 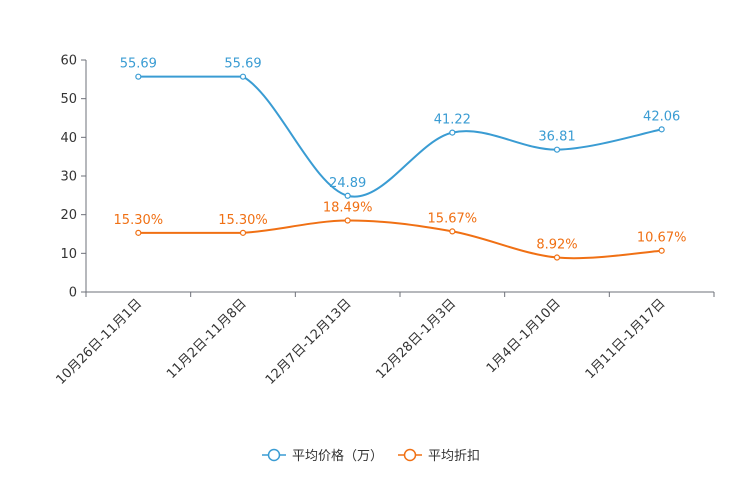 What do you see at coordinates (626, 339) in the screenshot?
I see `x-tick-label: 1月11日-1月17日` at bounding box center [626, 339].